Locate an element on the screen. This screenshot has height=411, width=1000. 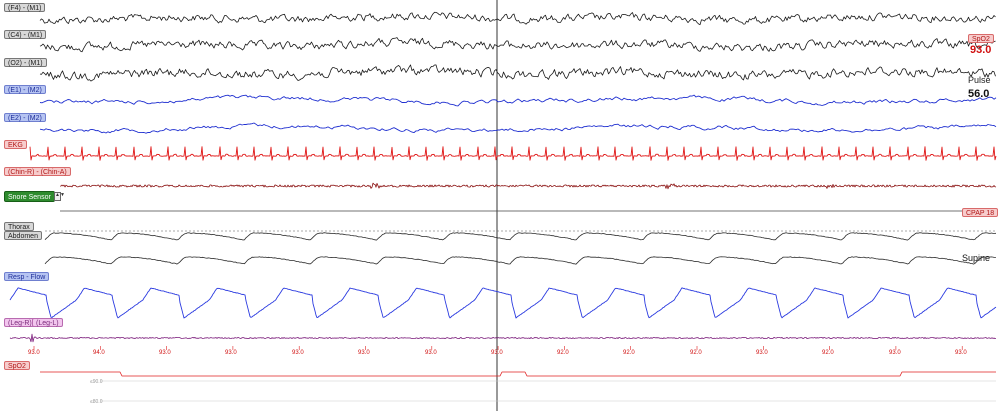
channel-label-chin: (Chin-R) - (Chin-A) is located at coordinates (37, 171).